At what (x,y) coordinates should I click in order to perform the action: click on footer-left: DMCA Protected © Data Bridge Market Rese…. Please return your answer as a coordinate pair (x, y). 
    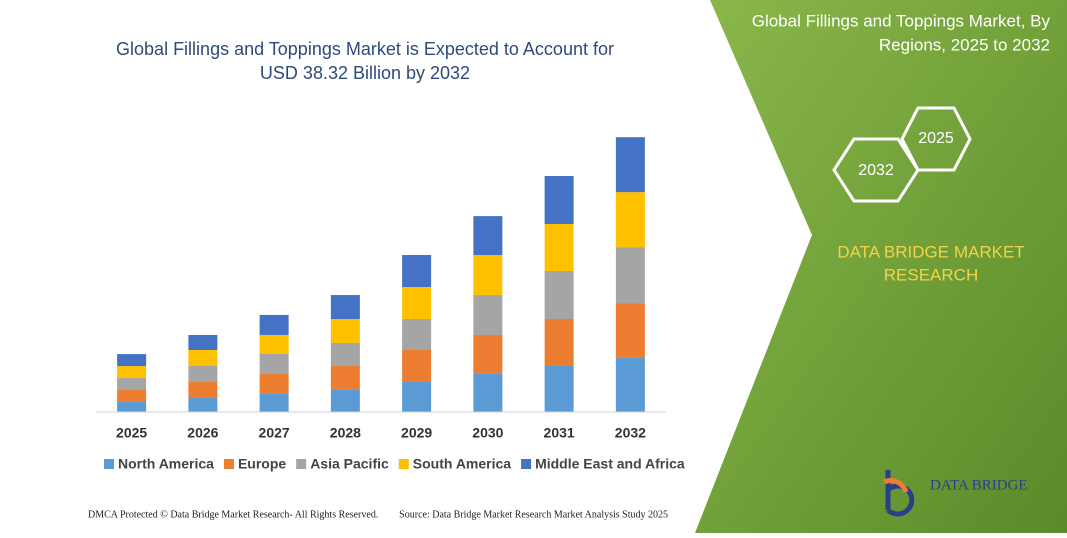
    Looking at the image, I should click on (233, 514).